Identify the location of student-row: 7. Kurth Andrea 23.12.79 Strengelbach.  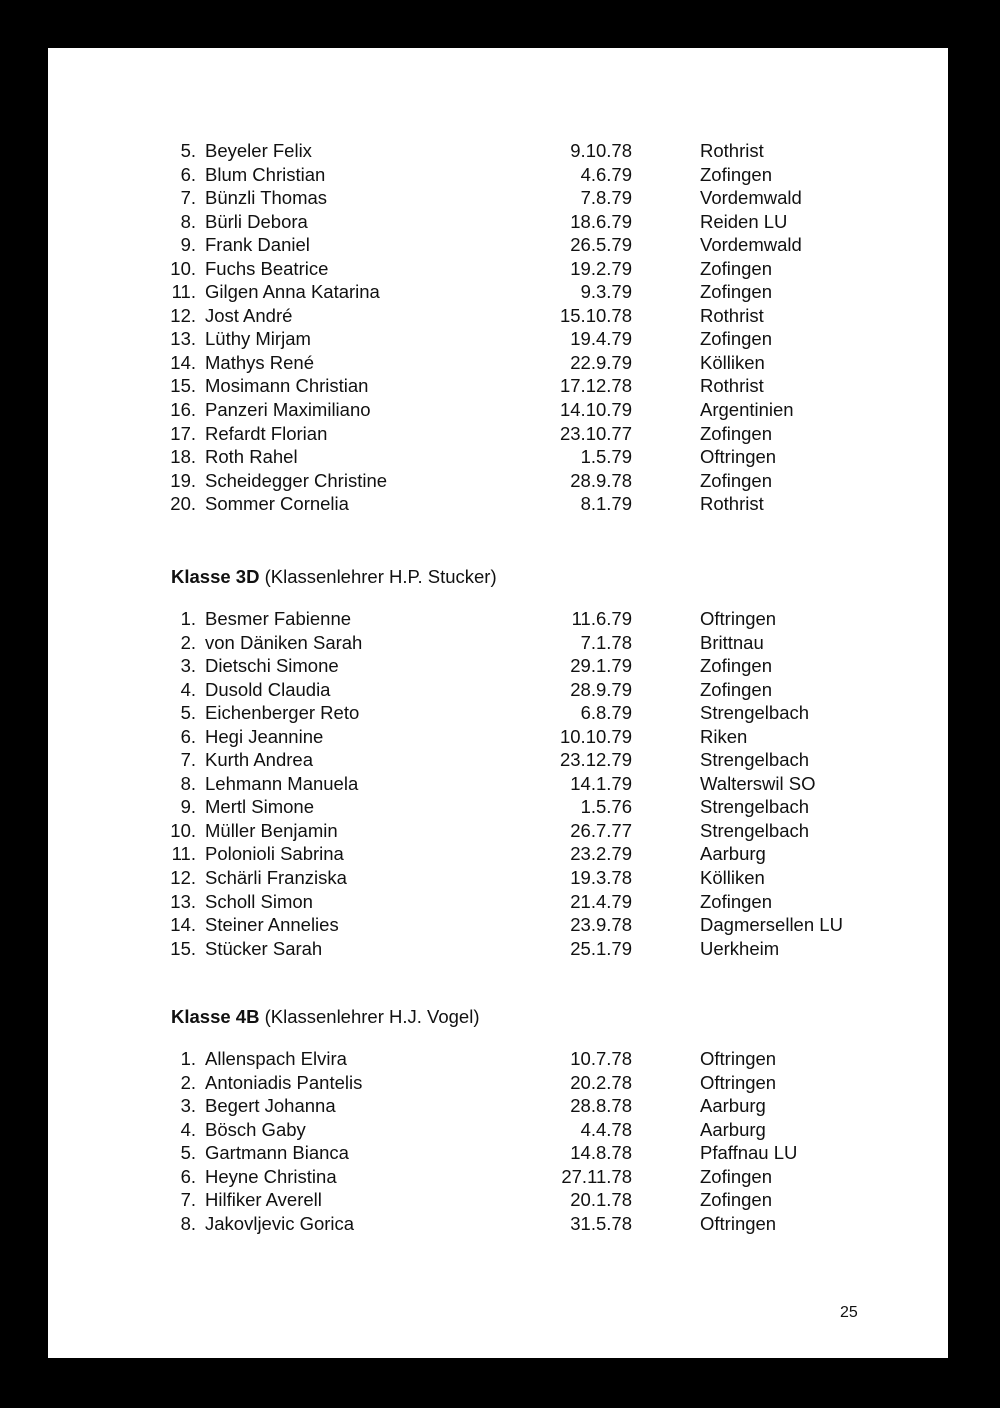
(498, 760).